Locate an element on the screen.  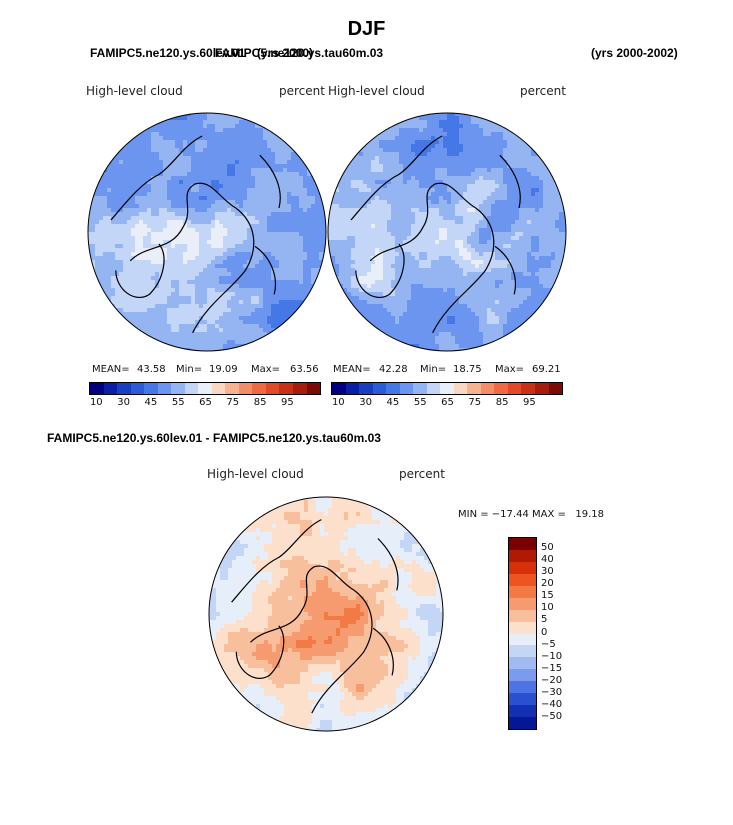
panel2-units: percent is located at coordinates (543, 91).